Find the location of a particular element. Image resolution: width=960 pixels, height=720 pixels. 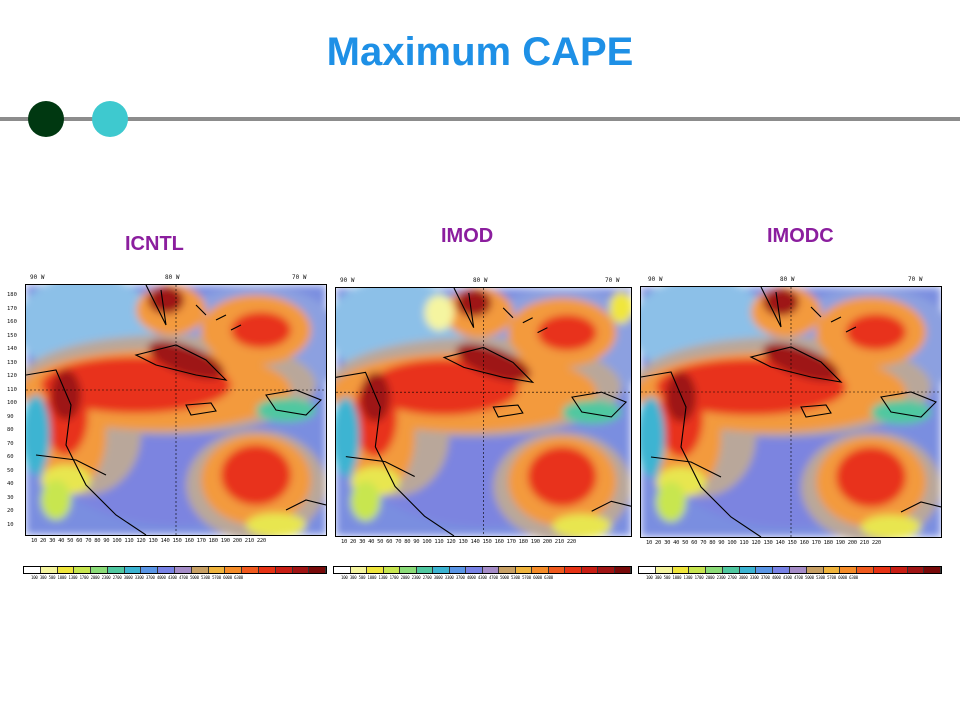

y-tick-label: 150 is located at coordinates (12, 335).